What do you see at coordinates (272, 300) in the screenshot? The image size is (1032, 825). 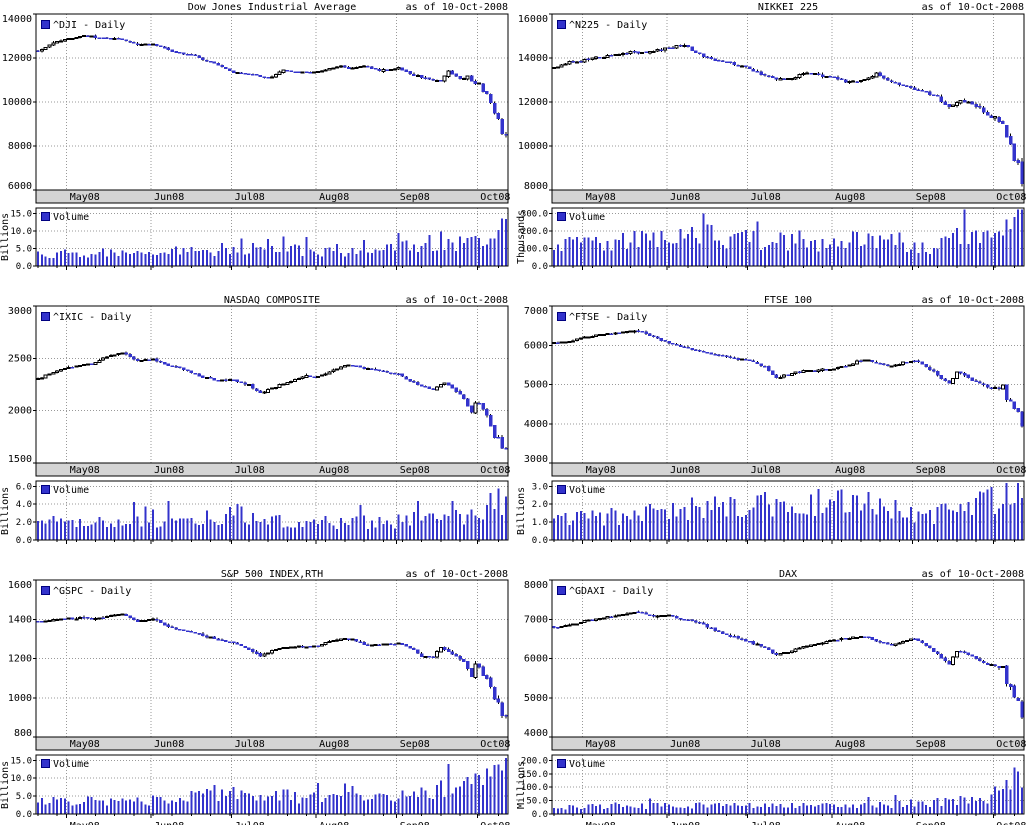 I see `chart-title: NASDAQ COMPOSITE` at bounding box center [272, 300].